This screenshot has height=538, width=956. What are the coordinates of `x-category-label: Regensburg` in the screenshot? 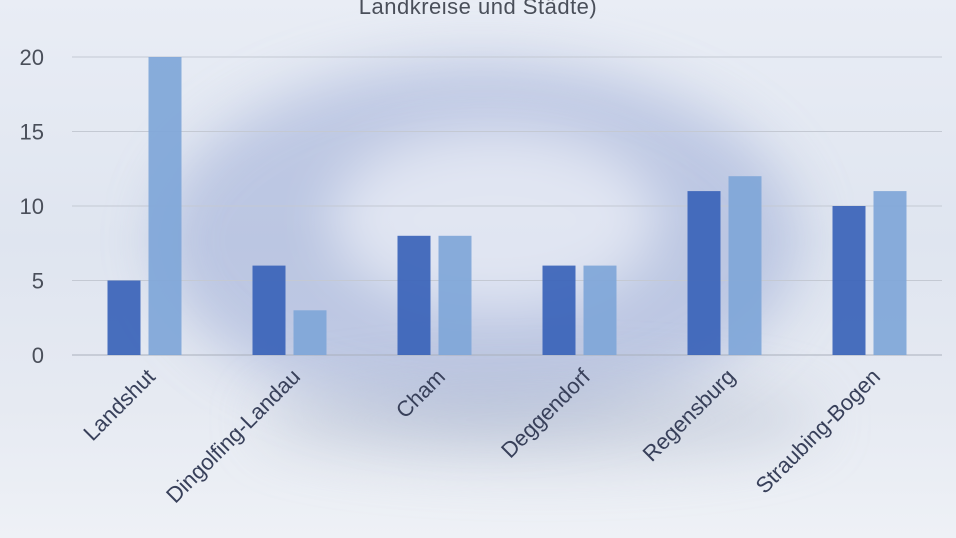 It's located at (689, 415).